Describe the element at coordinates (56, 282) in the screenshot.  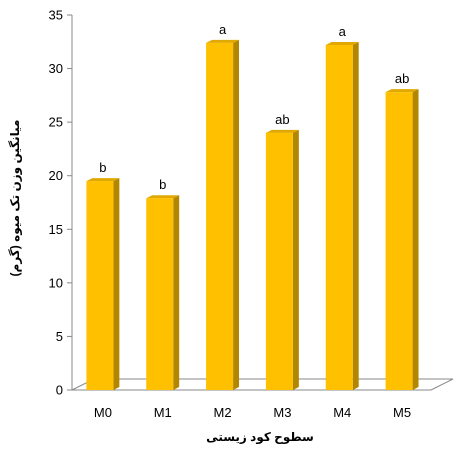
I see `y-tick-label: 10` at that location.